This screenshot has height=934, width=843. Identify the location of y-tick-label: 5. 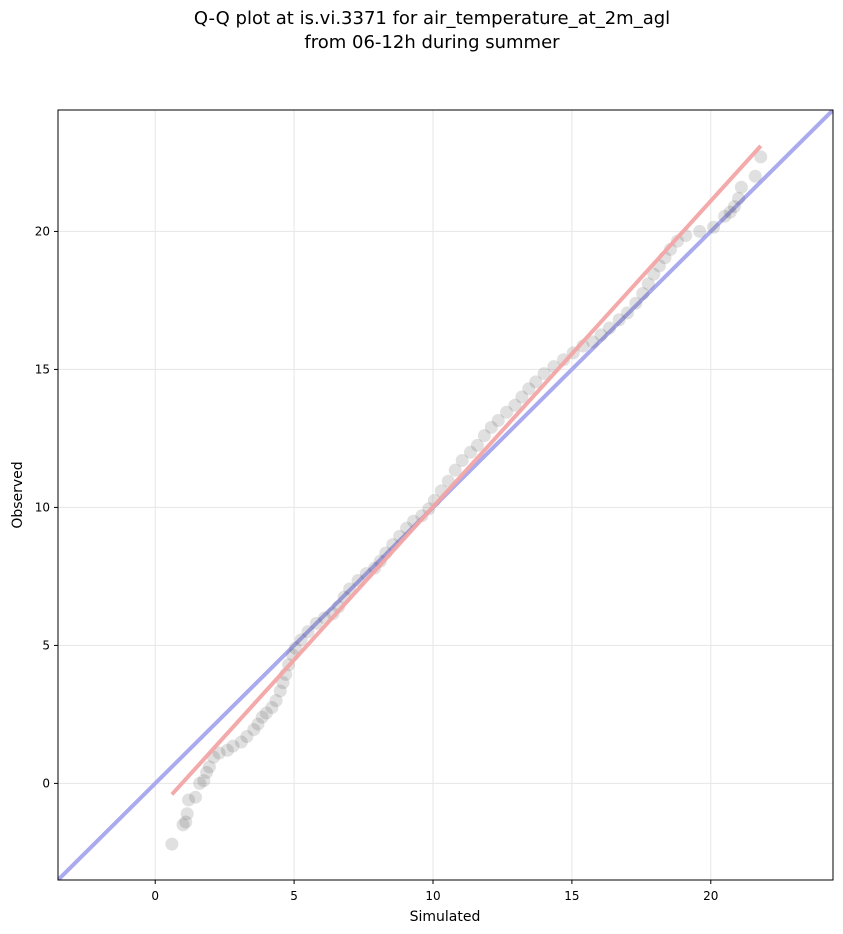
(46, 645).